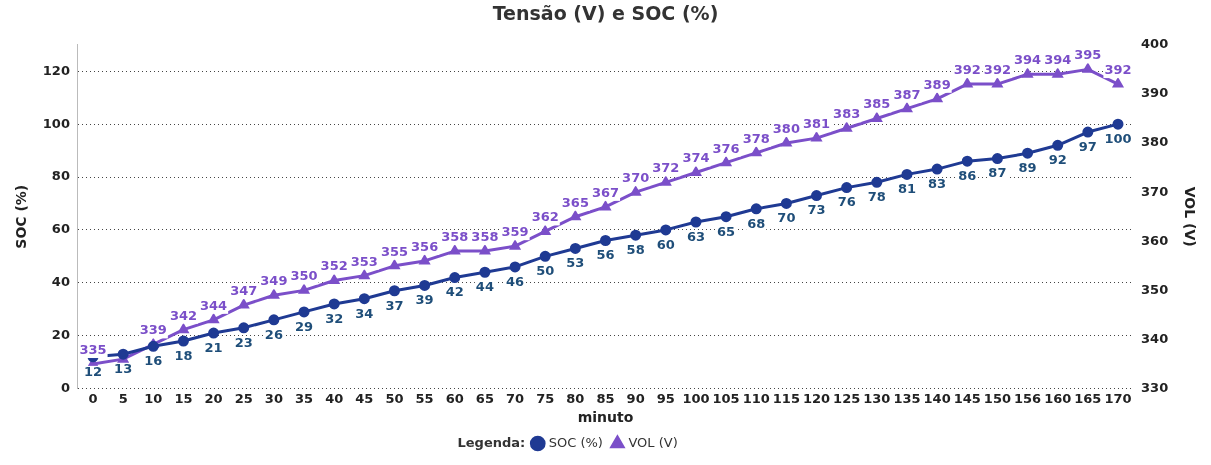 This screenshot has height=465, width=1211. Describe the element at coordinates (937, 84) in the screenshot. I see `data-label: 389` at that location.